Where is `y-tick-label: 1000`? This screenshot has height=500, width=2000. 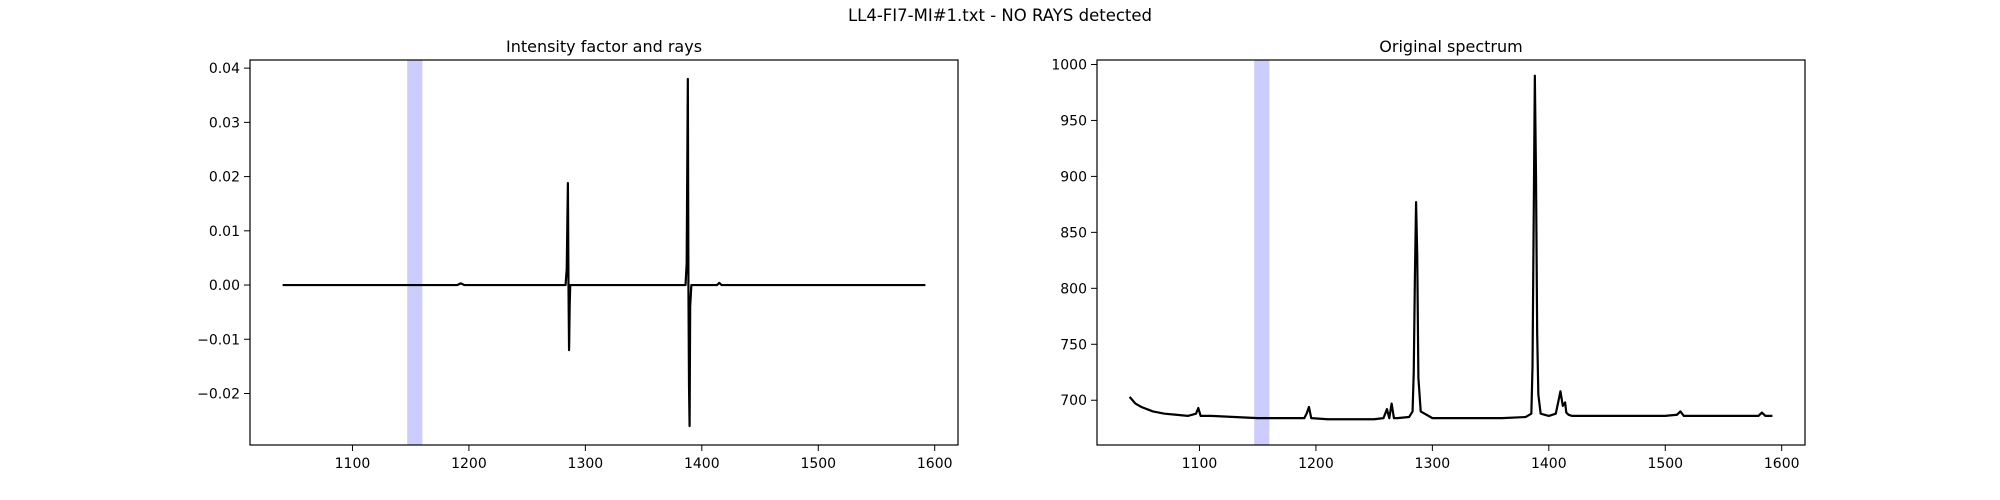
y-tick-label: 1000 is located at coordinates (1069, 65).